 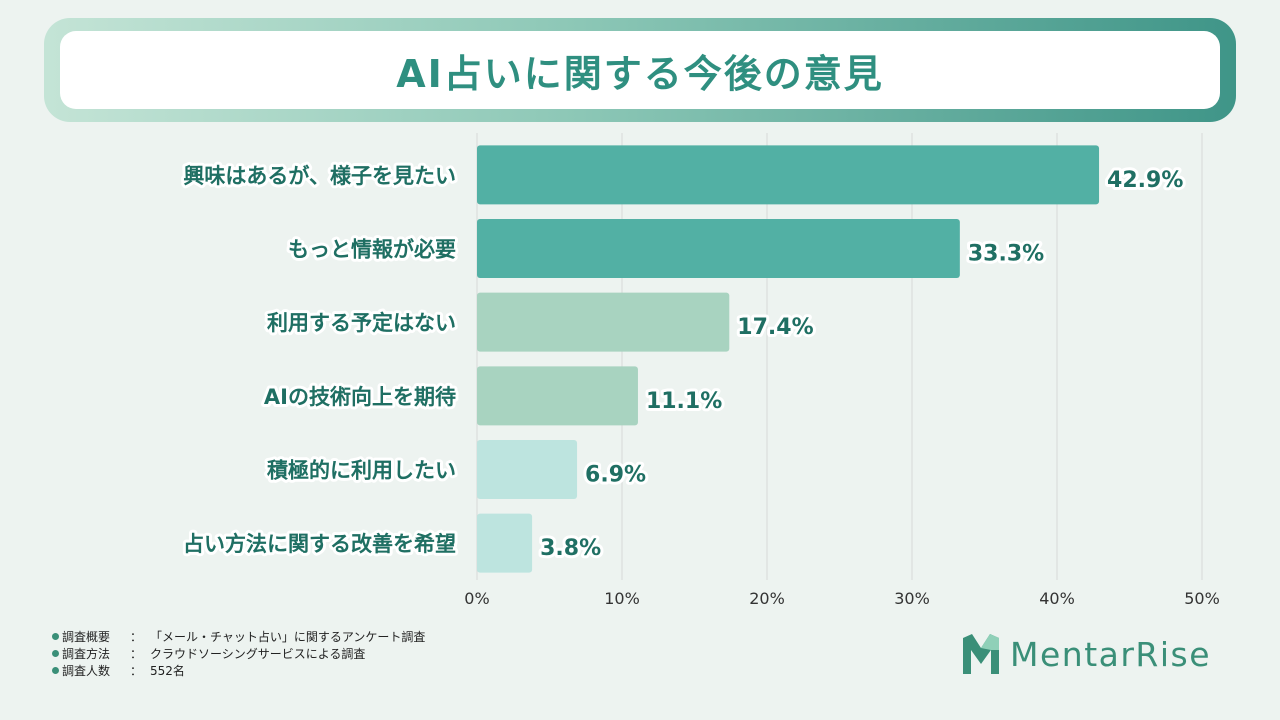 What do you see at coordinates (167, 671) in the screenshot?
I see `note-value: 552名` at bounding box center [167, 671].